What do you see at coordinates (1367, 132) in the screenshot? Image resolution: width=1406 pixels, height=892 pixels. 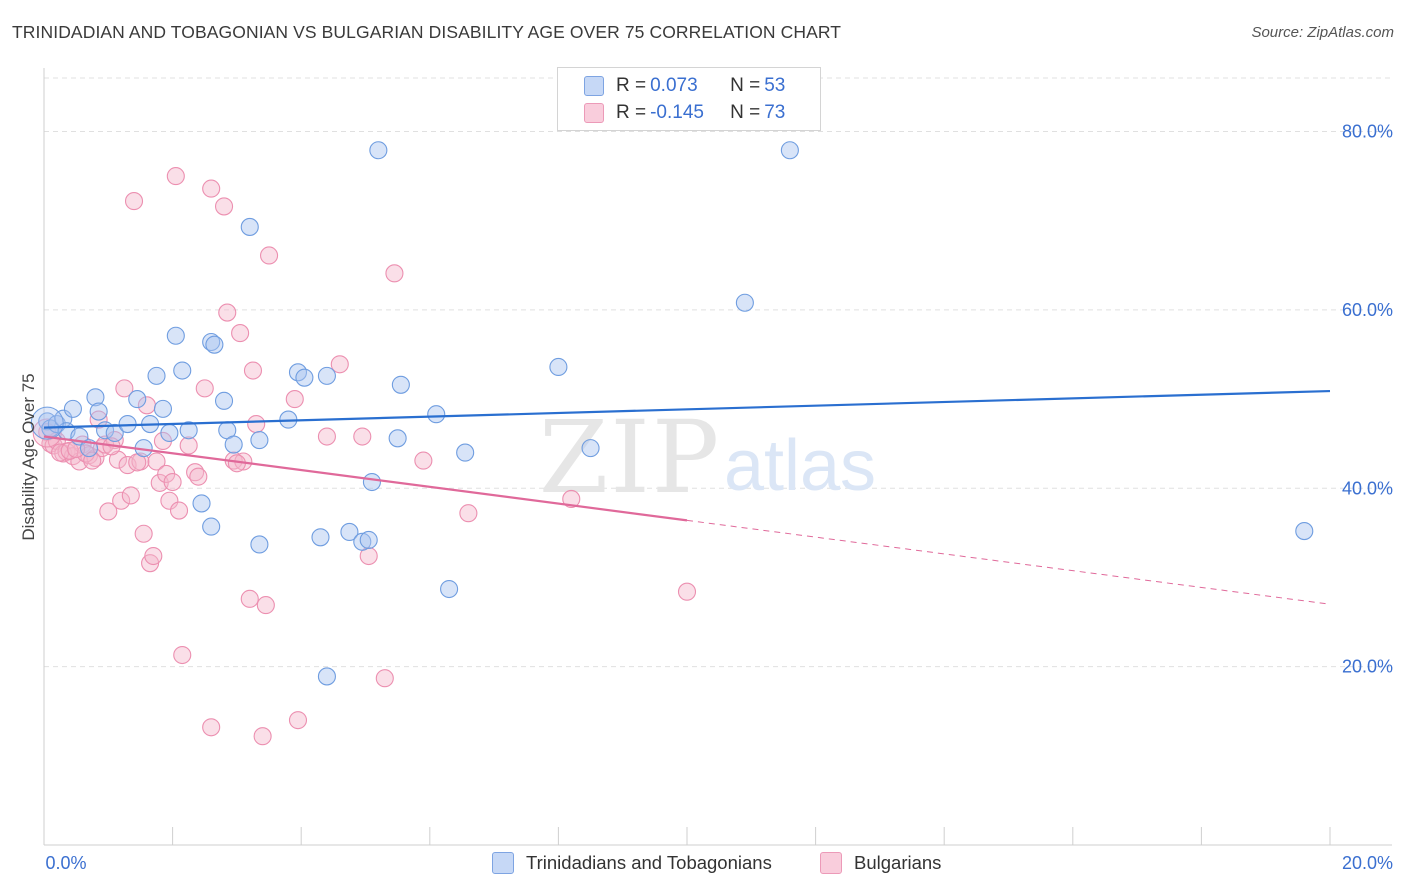 I see `y-tick-label: 80.0%` at bounding box center [1367, 132].